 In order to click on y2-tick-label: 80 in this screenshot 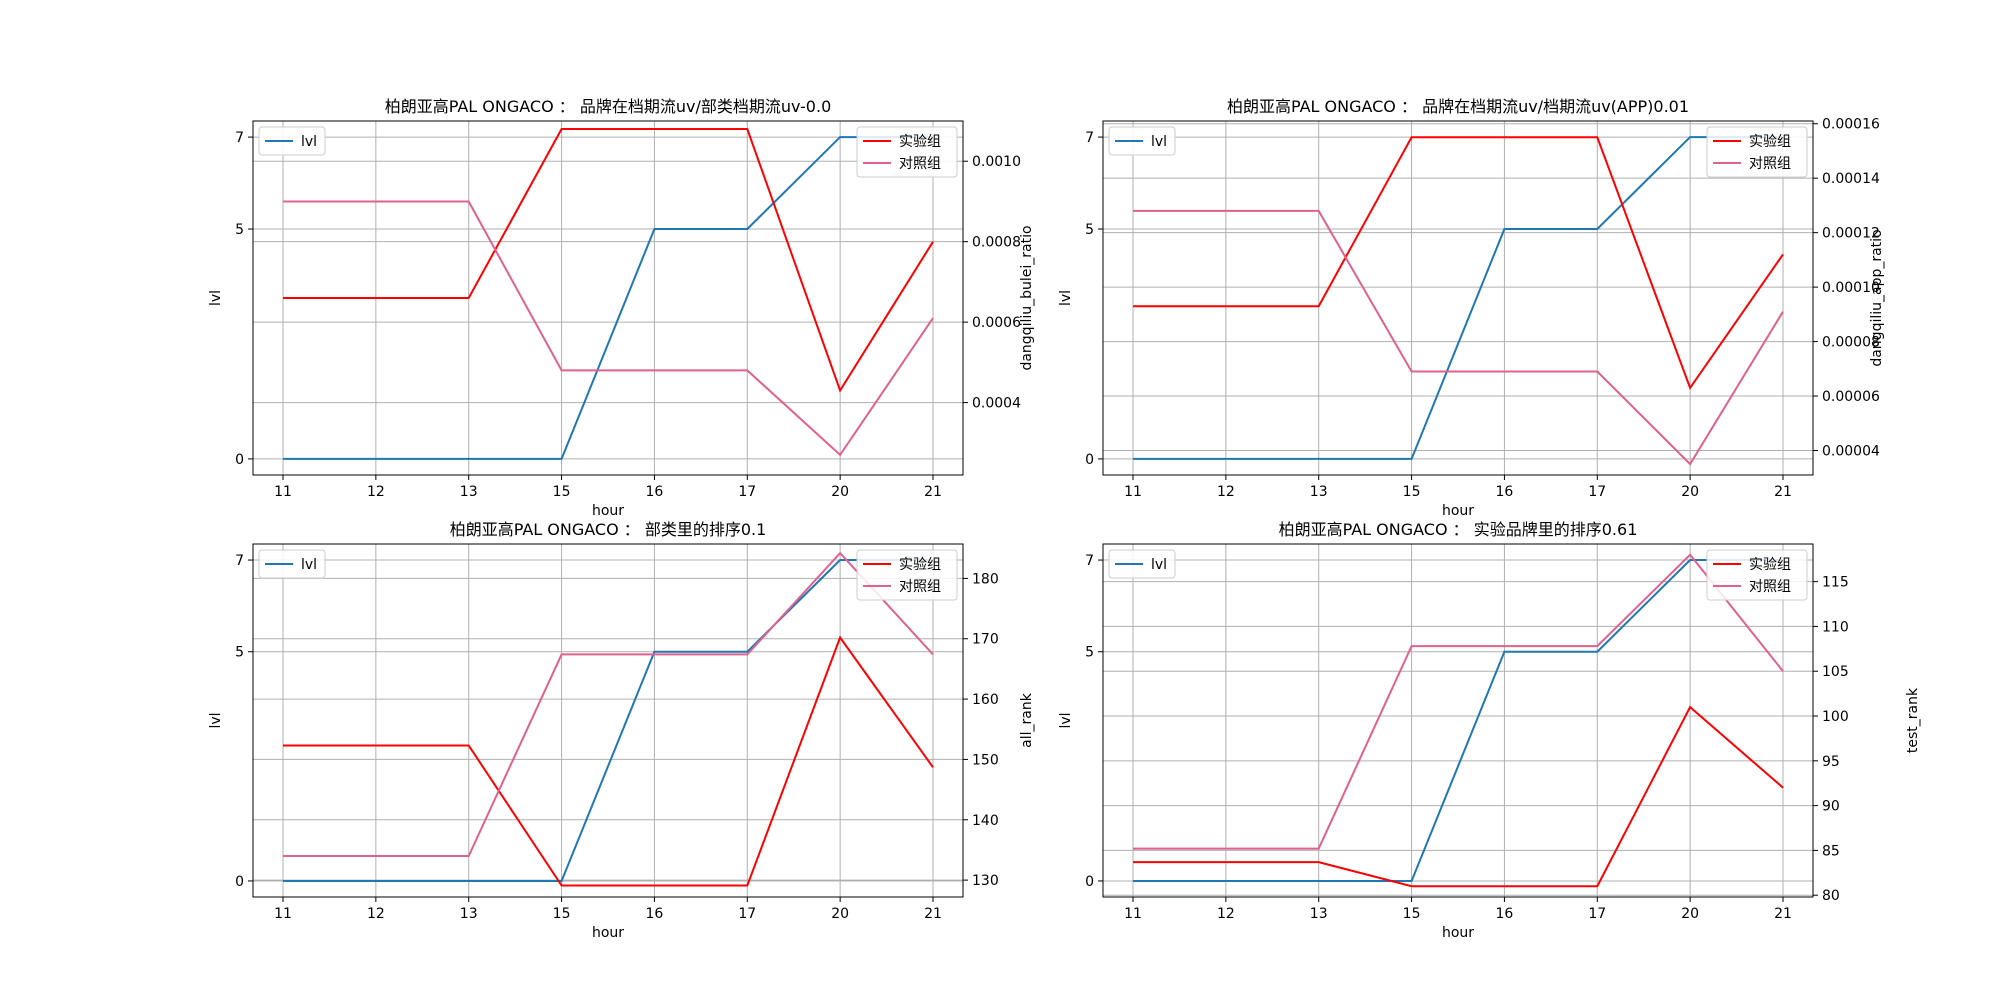, I will do `click(1831, 896)`.